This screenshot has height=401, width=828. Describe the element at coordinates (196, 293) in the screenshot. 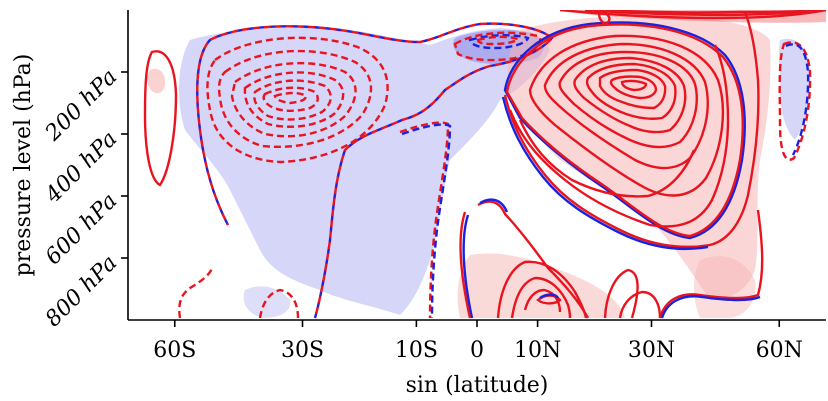

I see `neg-contour-west` at that location.